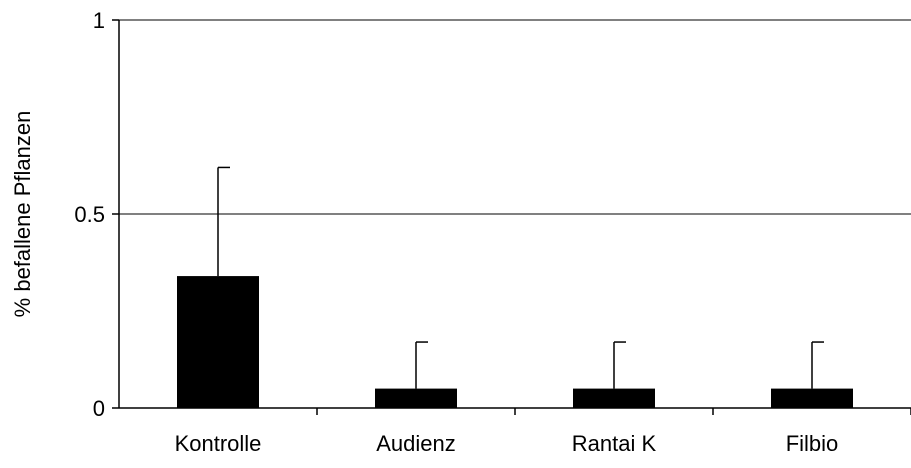 The height and width of the screenshot is (468, 911). I want to click on y-tick-label: 0, so click(99, 408).